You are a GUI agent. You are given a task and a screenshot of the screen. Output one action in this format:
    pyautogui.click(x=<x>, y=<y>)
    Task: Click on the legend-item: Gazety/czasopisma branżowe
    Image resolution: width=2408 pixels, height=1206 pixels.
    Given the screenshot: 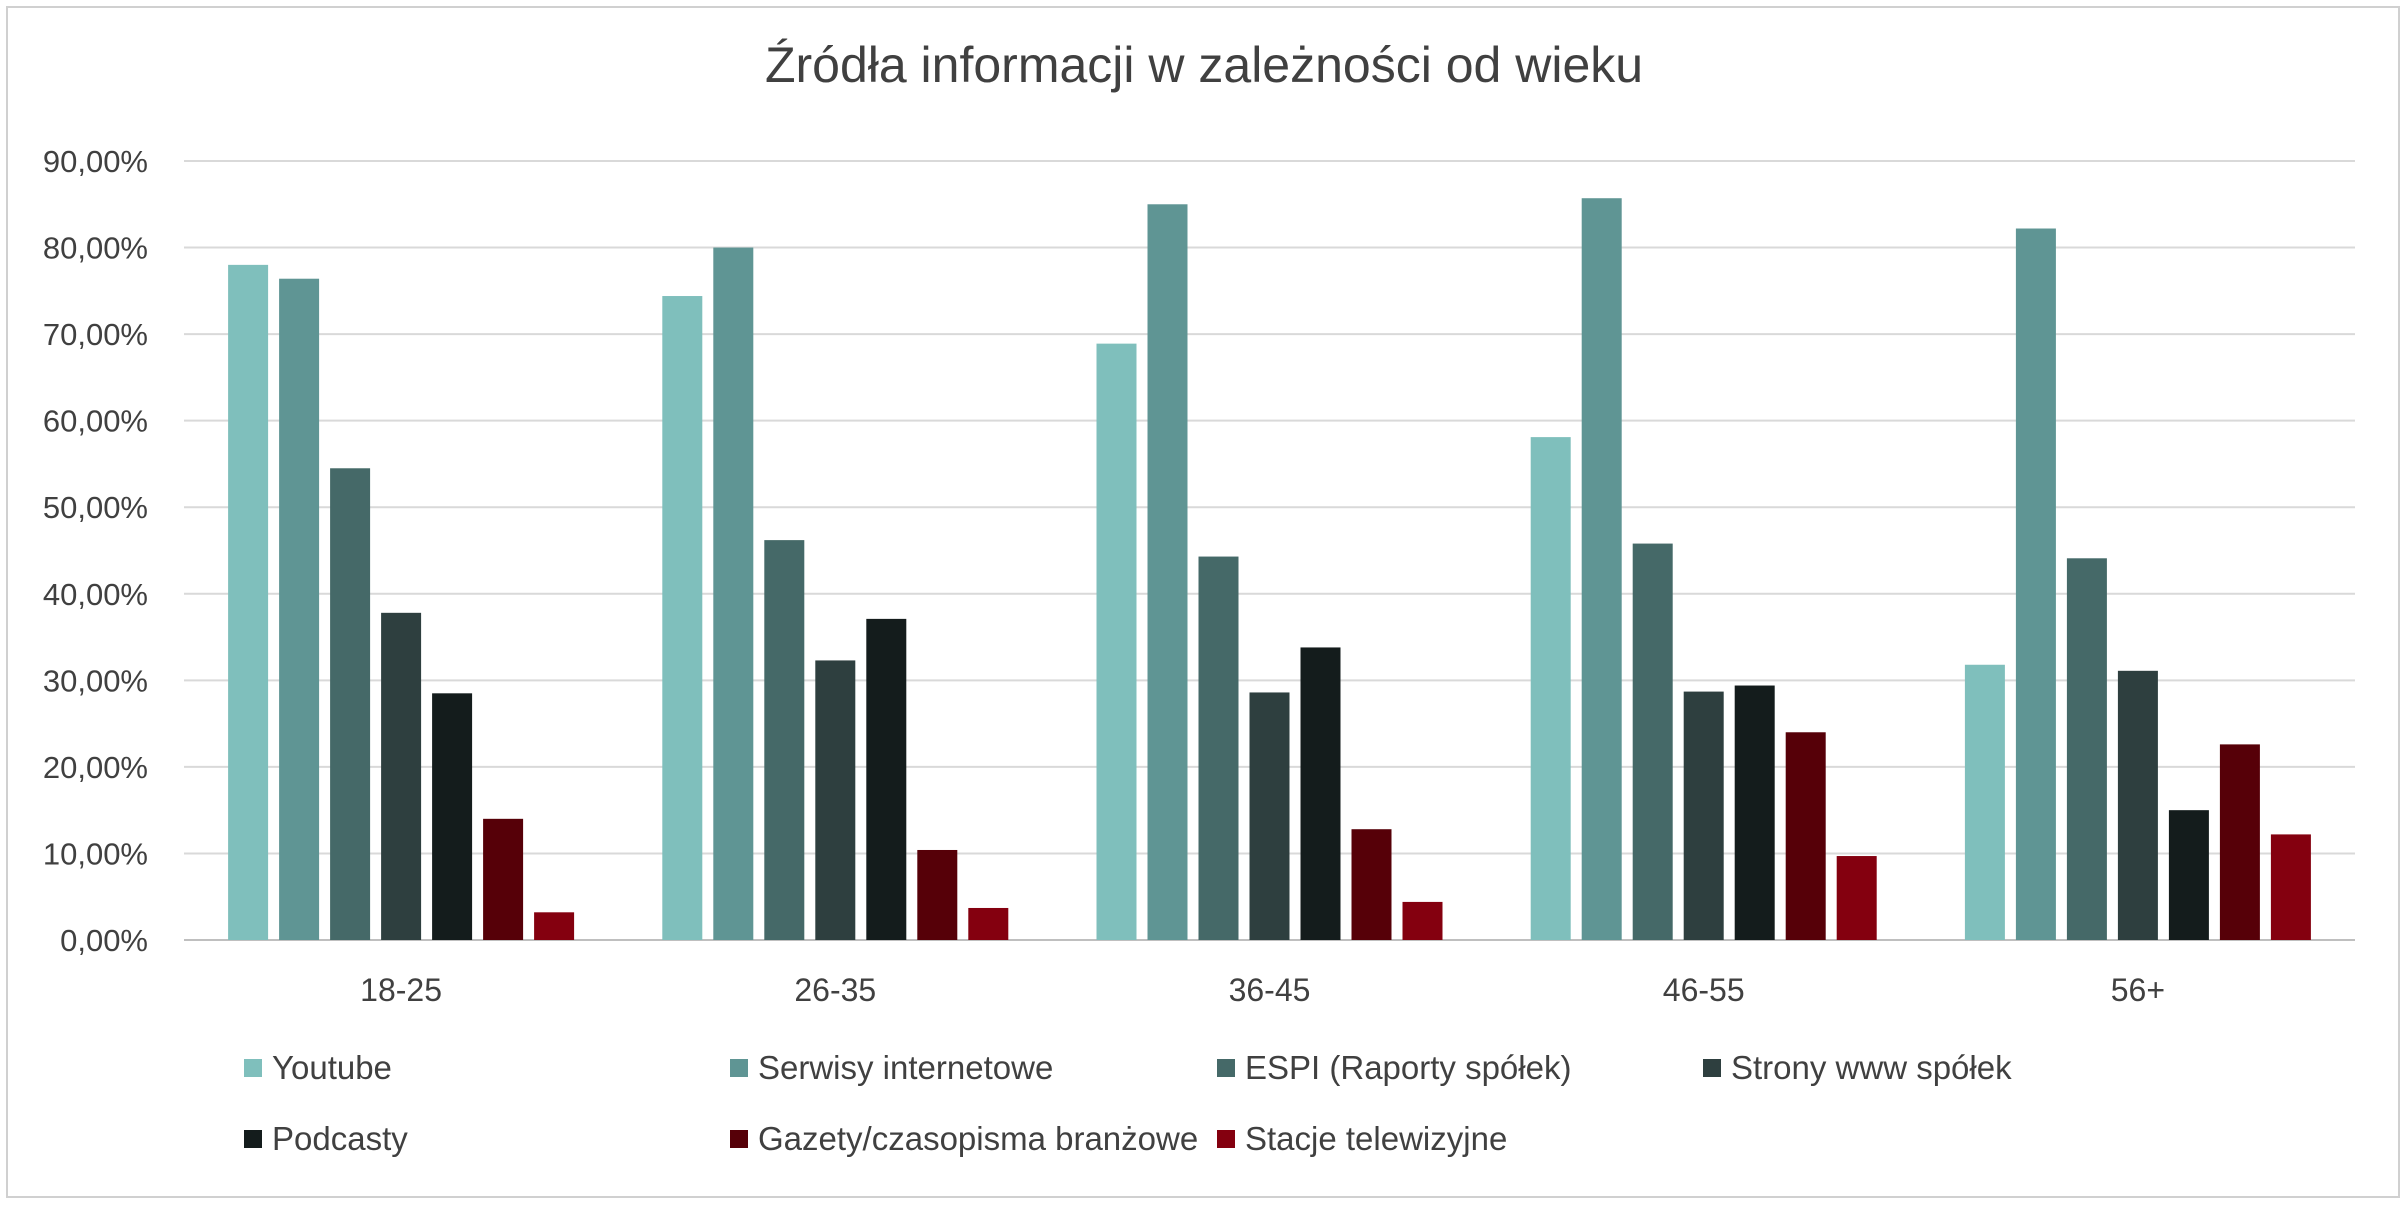 What is the action you would take?
    pyautogui.click(x=964, y=1139)
    